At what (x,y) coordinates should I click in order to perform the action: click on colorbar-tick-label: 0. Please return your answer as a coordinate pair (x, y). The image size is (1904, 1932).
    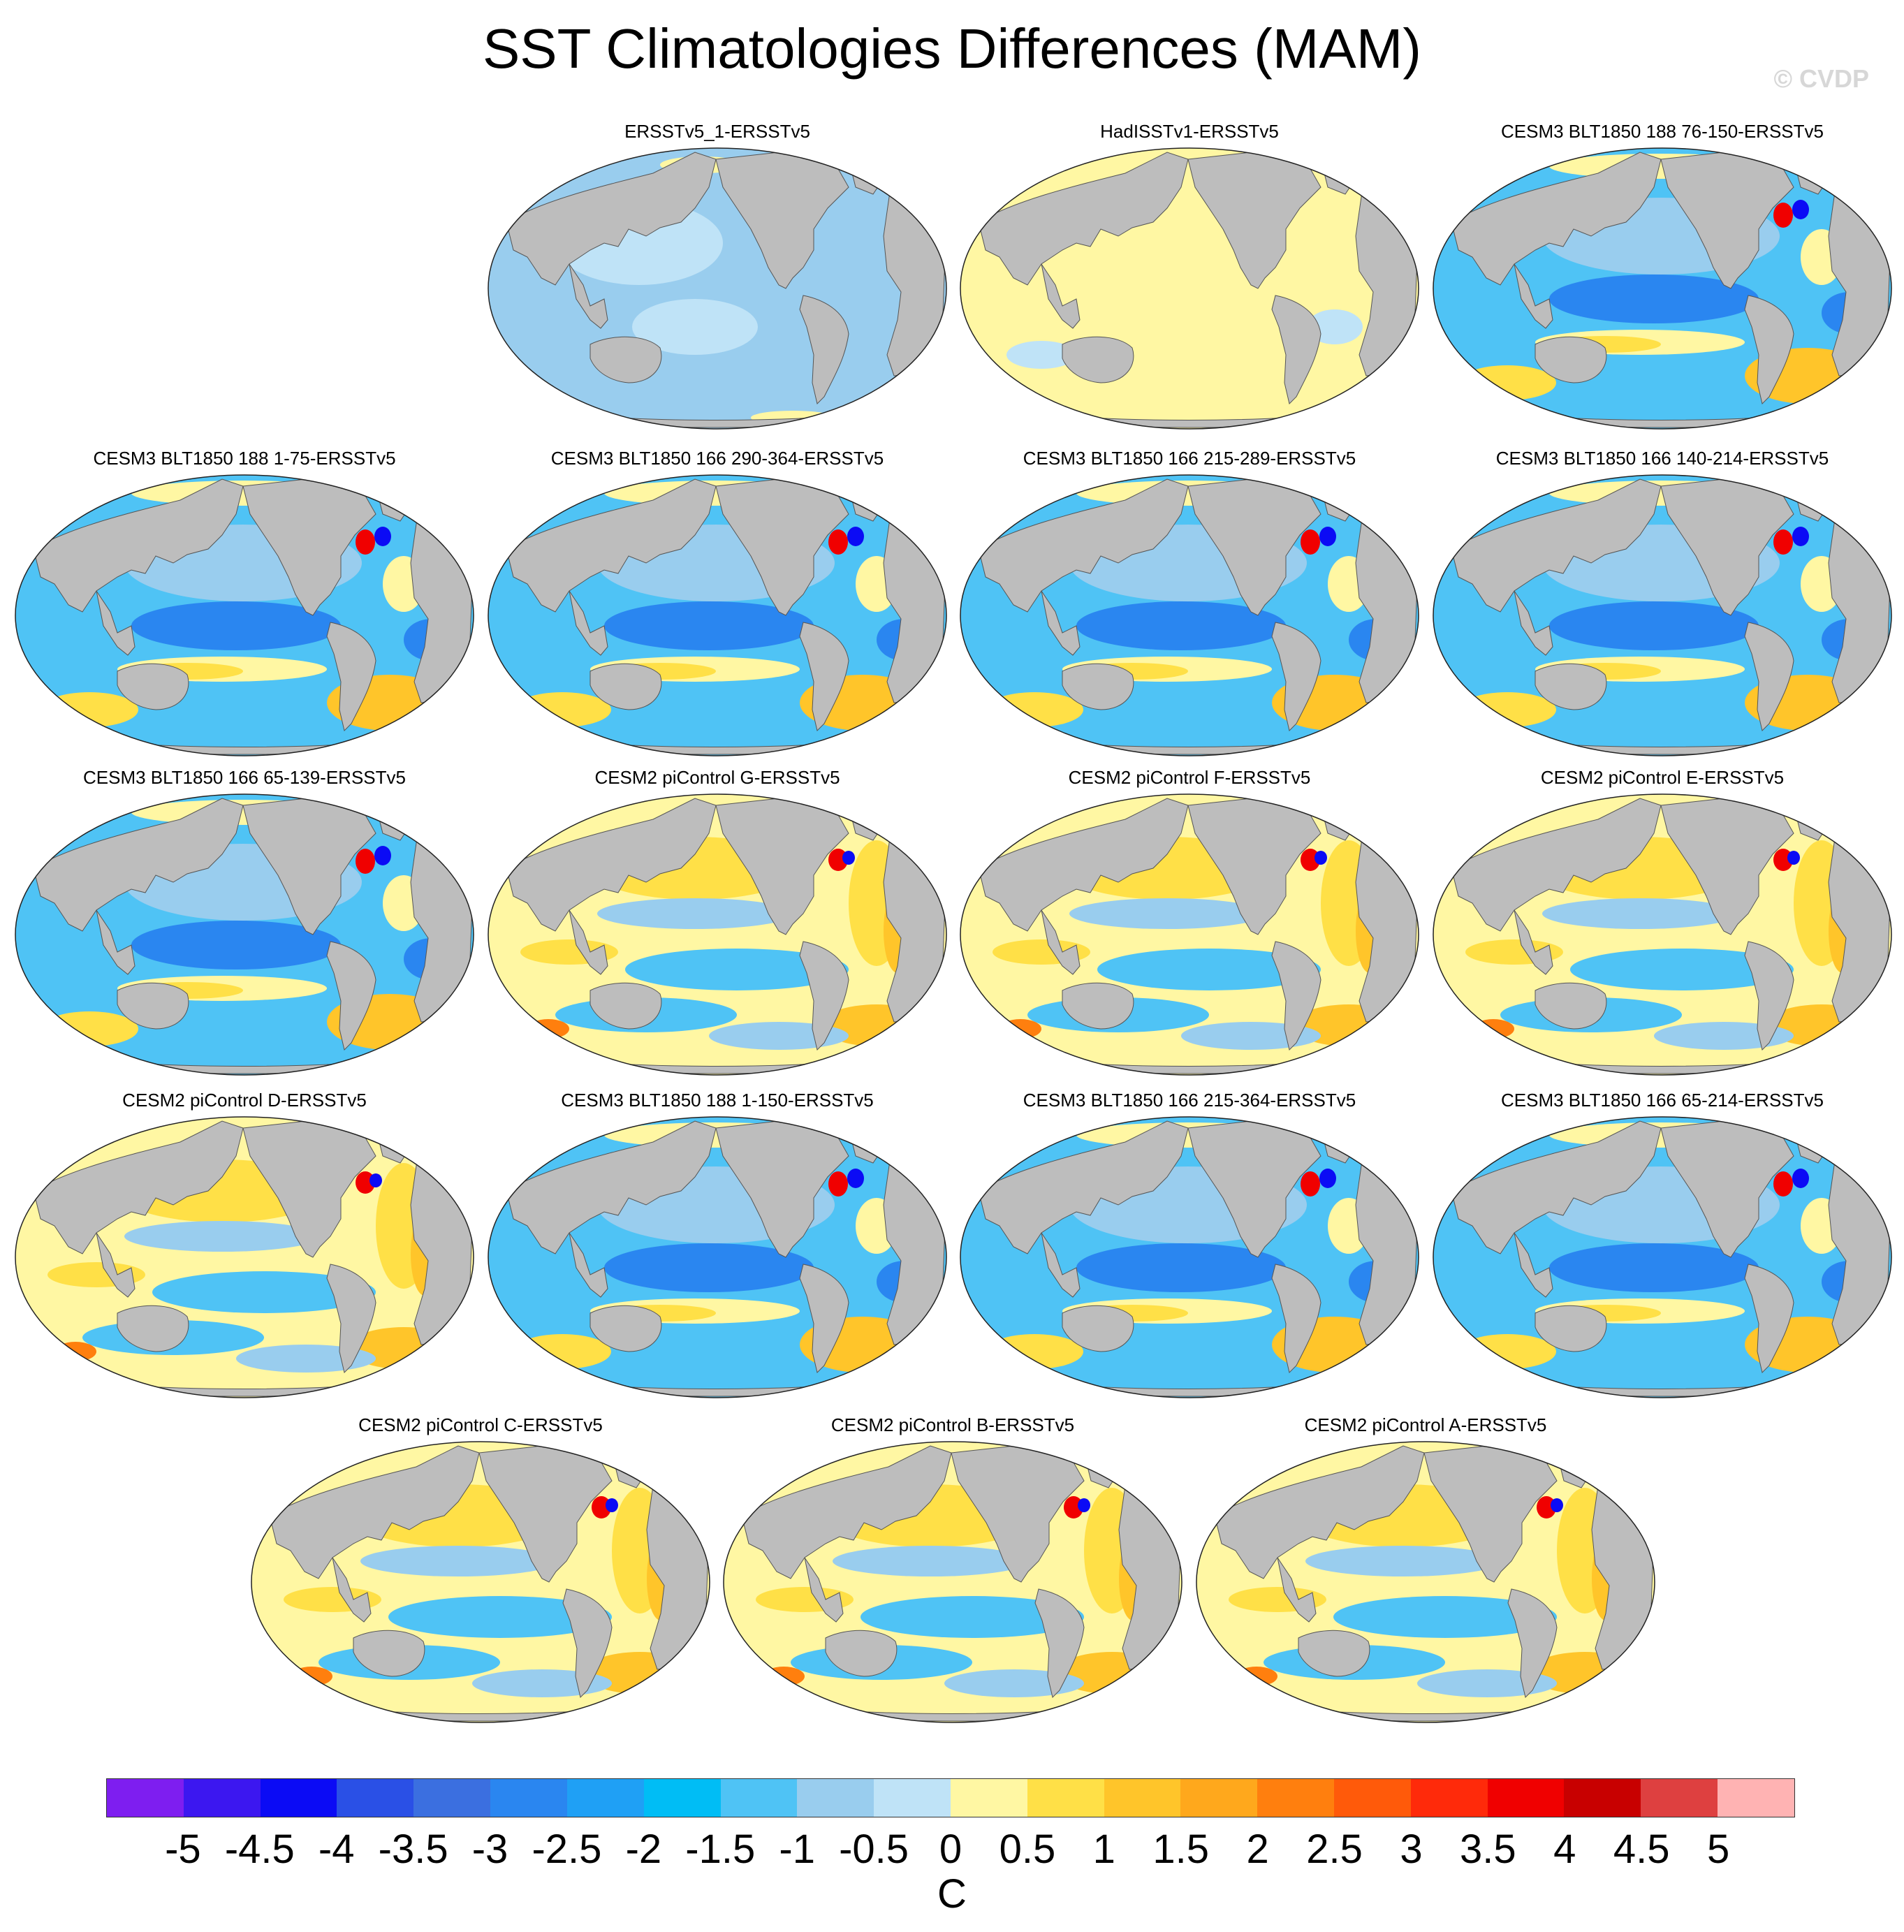
    Looking at the image, I should click on (950, 1849).